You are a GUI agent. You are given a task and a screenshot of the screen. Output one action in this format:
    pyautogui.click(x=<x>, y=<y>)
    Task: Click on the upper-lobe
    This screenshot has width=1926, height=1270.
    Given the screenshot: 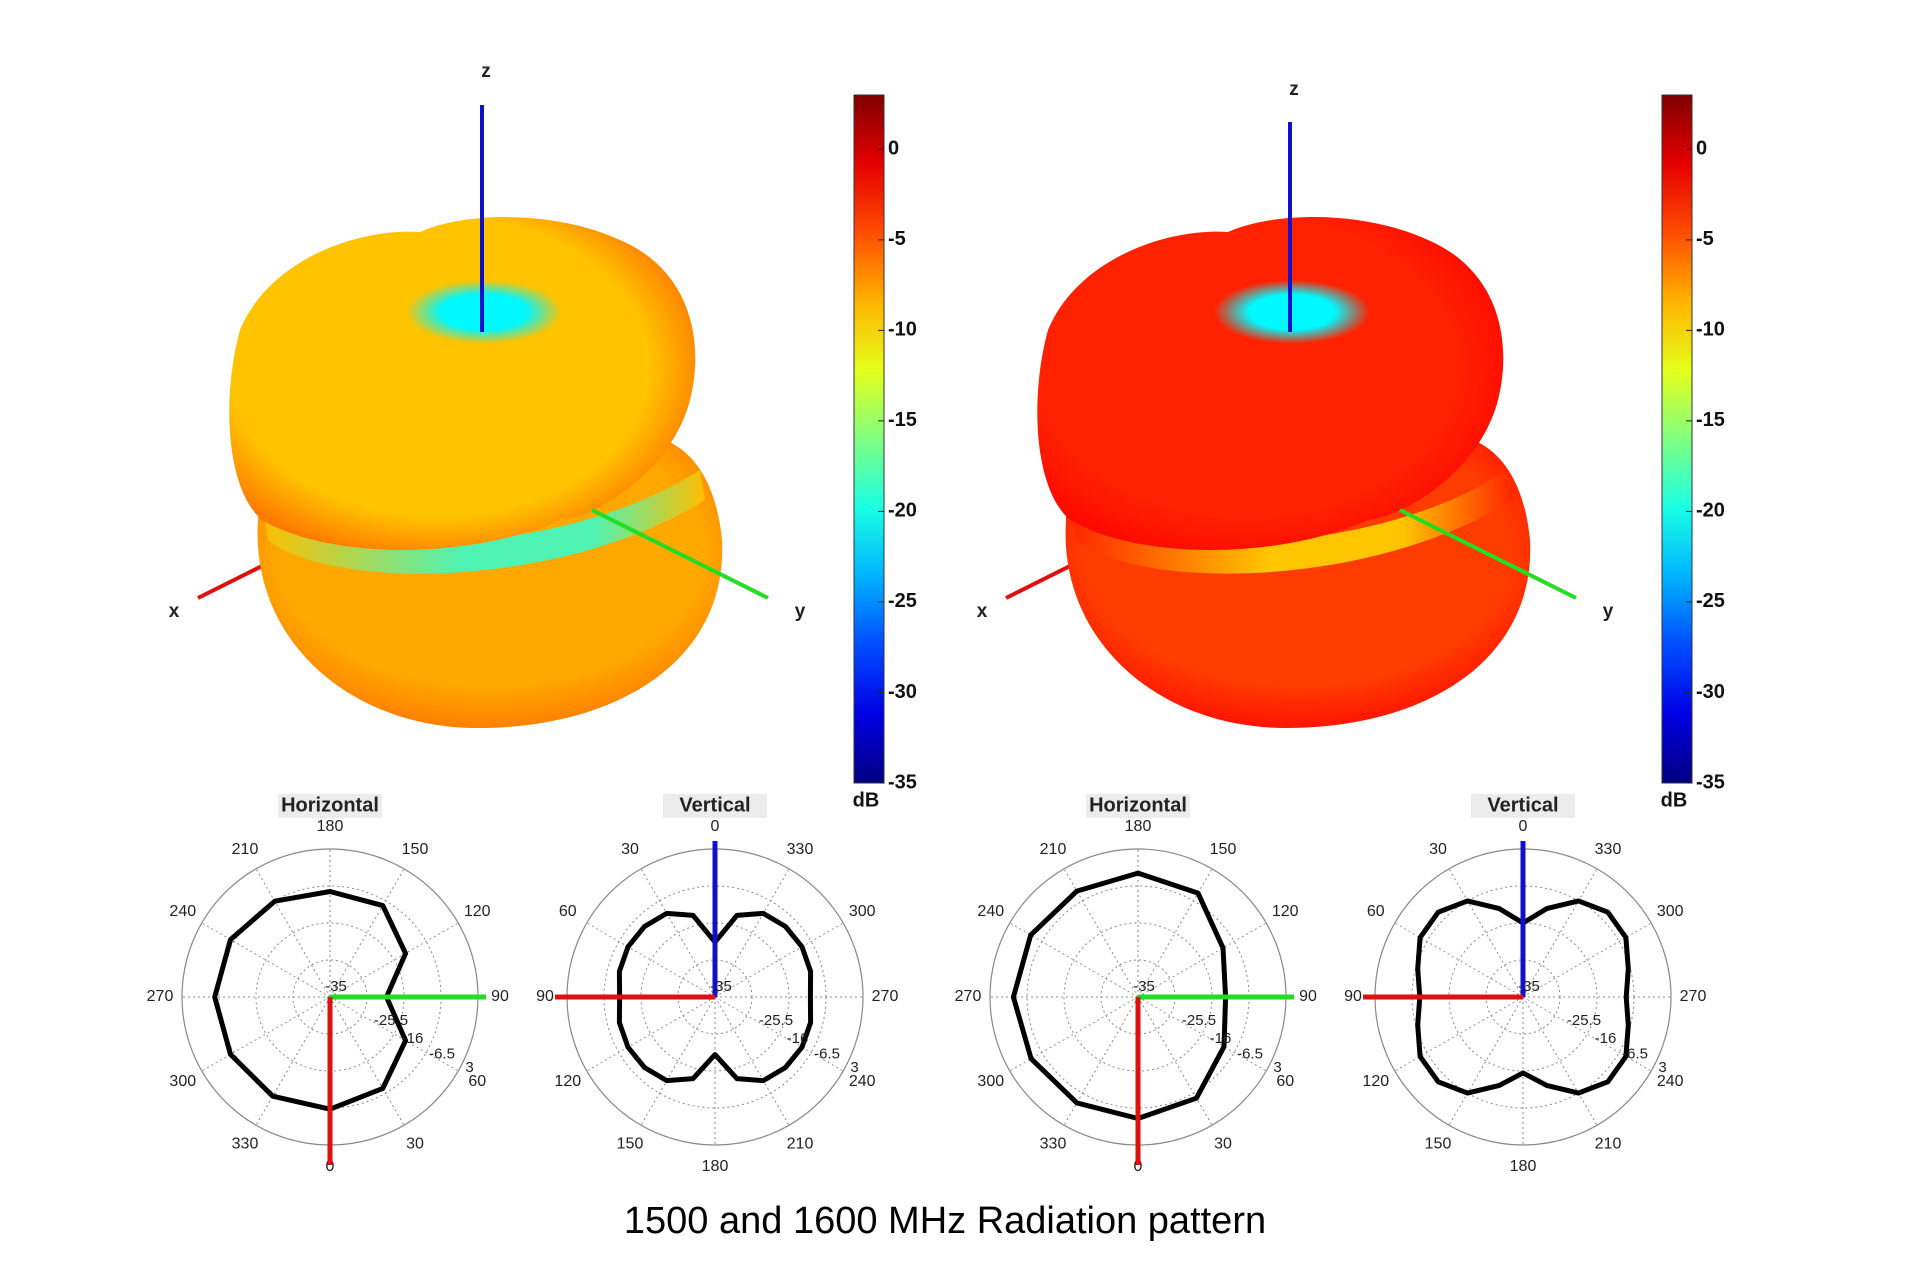 What is the action you would take?
    pyautogui.click(x=462, y=383)
    